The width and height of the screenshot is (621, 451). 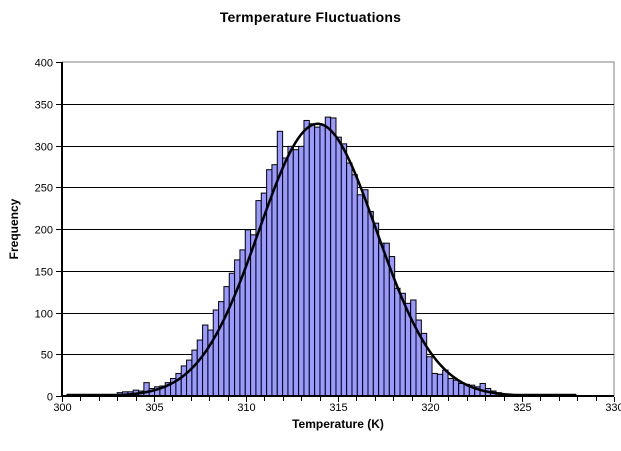 What do you see at coordinates (44, 273) in the screenshot?
I see `y-tick-label: 150` at bounding box center [44, 273].